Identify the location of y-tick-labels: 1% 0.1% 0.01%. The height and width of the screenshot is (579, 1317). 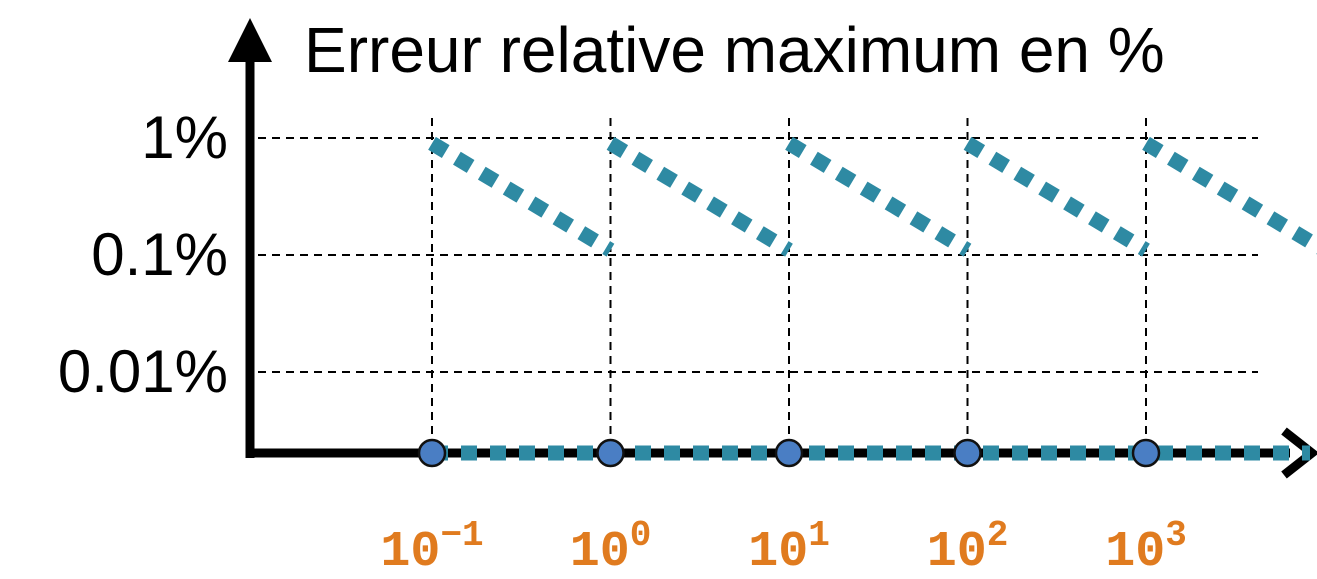
(143, 254).